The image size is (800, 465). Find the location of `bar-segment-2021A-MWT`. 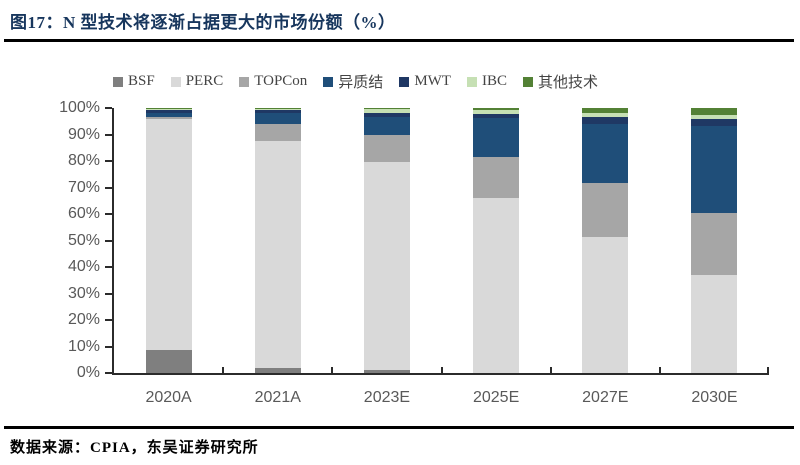

bar-segment-2021A-MWT is located at coordinates (277, 112).